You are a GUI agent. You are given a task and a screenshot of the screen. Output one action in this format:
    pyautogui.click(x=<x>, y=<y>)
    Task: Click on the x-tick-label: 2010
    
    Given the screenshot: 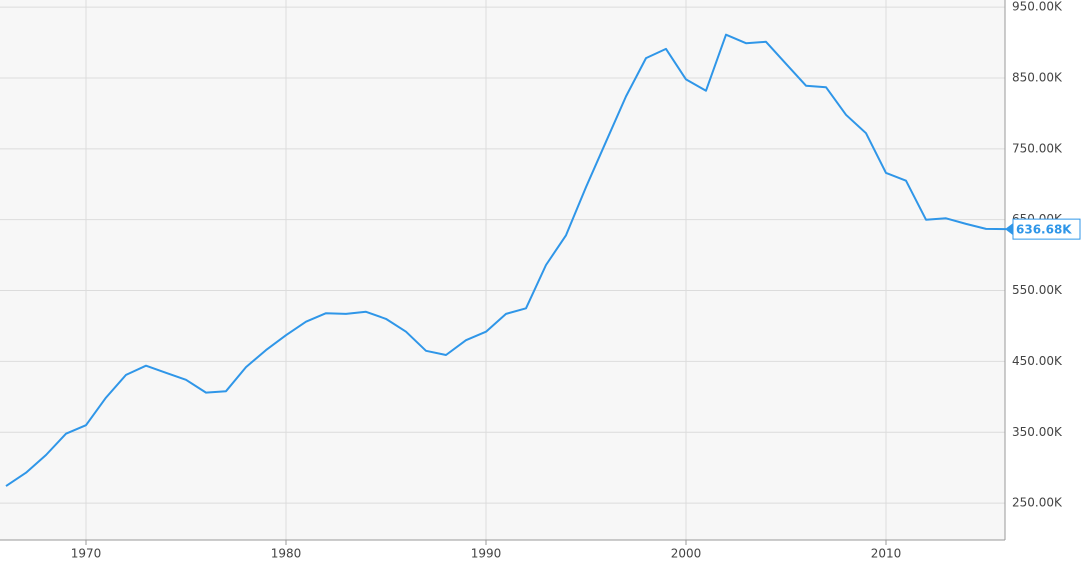 What is the action you would take?
    pyautogui.click(x=886, y=554)
    